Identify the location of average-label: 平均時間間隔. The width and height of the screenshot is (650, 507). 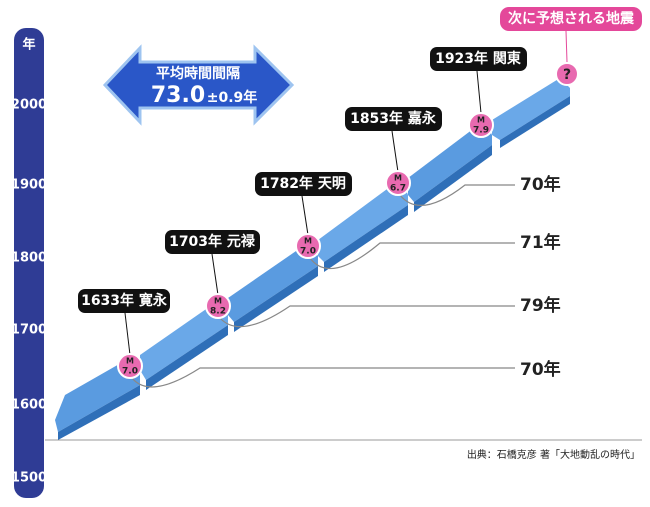
(198, 73).